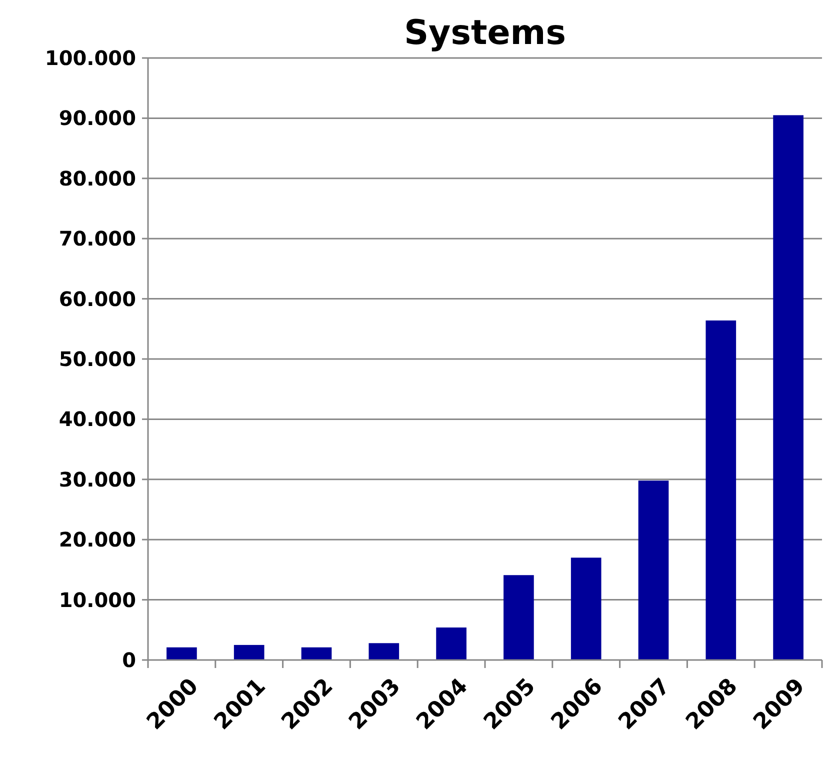 The width and height of the screenshot is (840, 768). I want to click on y-tick-label: 10.000, so click(97, 600).